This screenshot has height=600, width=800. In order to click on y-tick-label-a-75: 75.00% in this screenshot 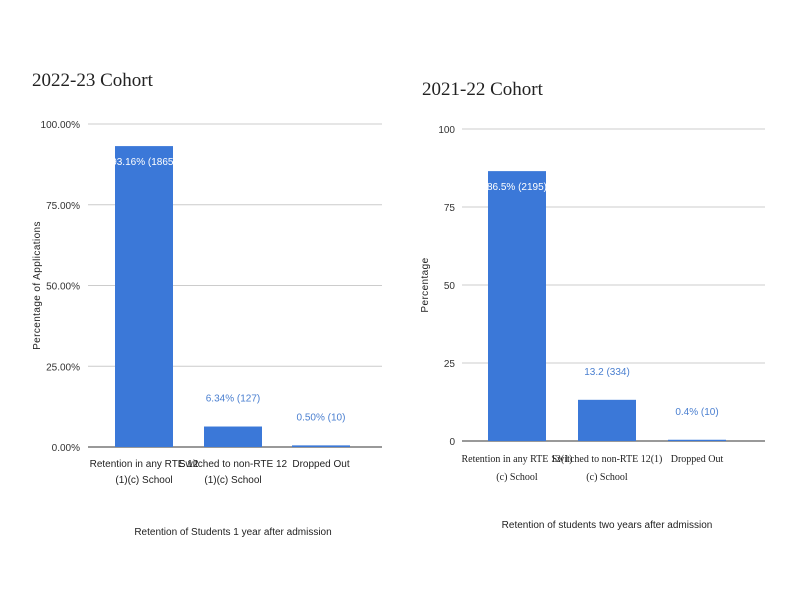, I will do `click(63, 206)`.